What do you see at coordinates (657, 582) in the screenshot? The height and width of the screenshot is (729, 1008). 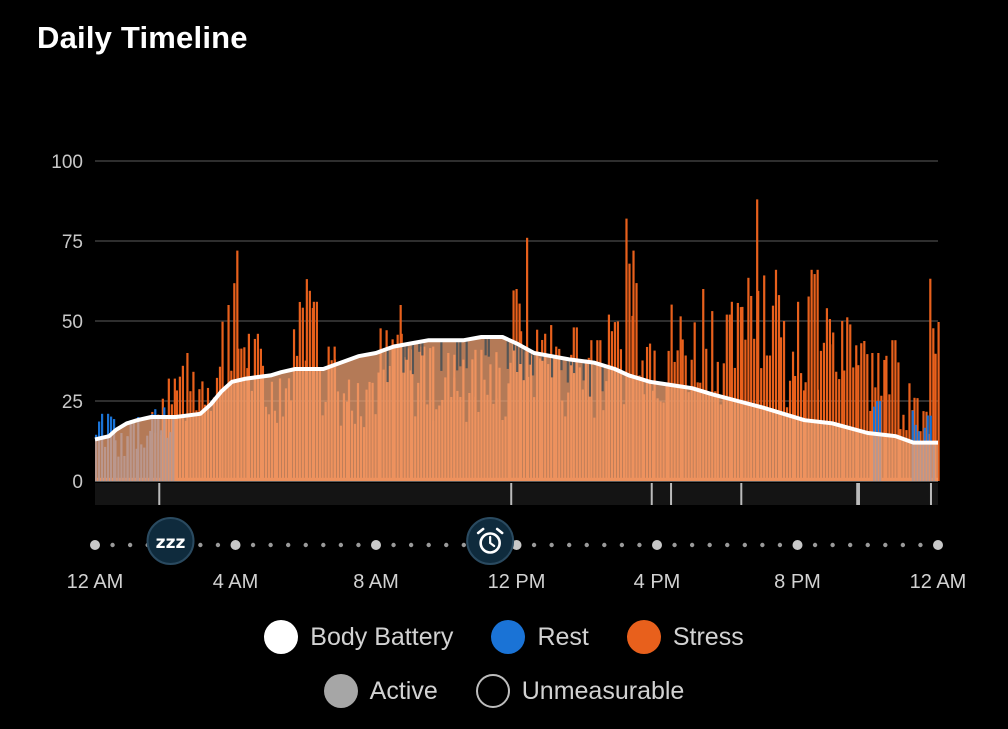 I see `x-tick-label: 4 PM` at bounding box center [657, 582].